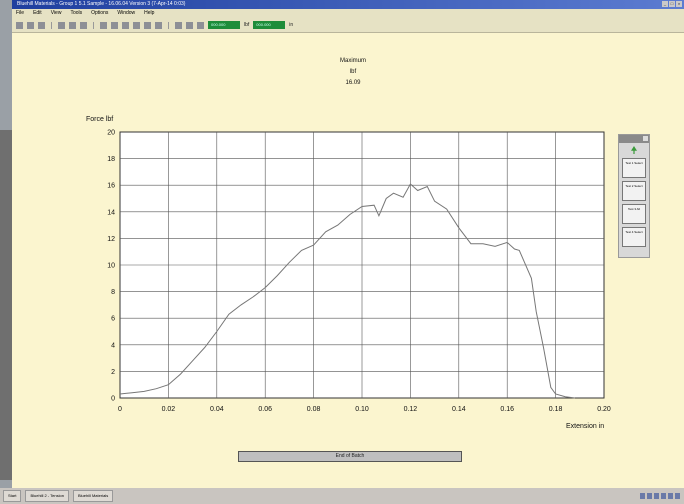  Describe the element at coordinates (178, 25) in the screenshot. I see `run-icon` at that location.